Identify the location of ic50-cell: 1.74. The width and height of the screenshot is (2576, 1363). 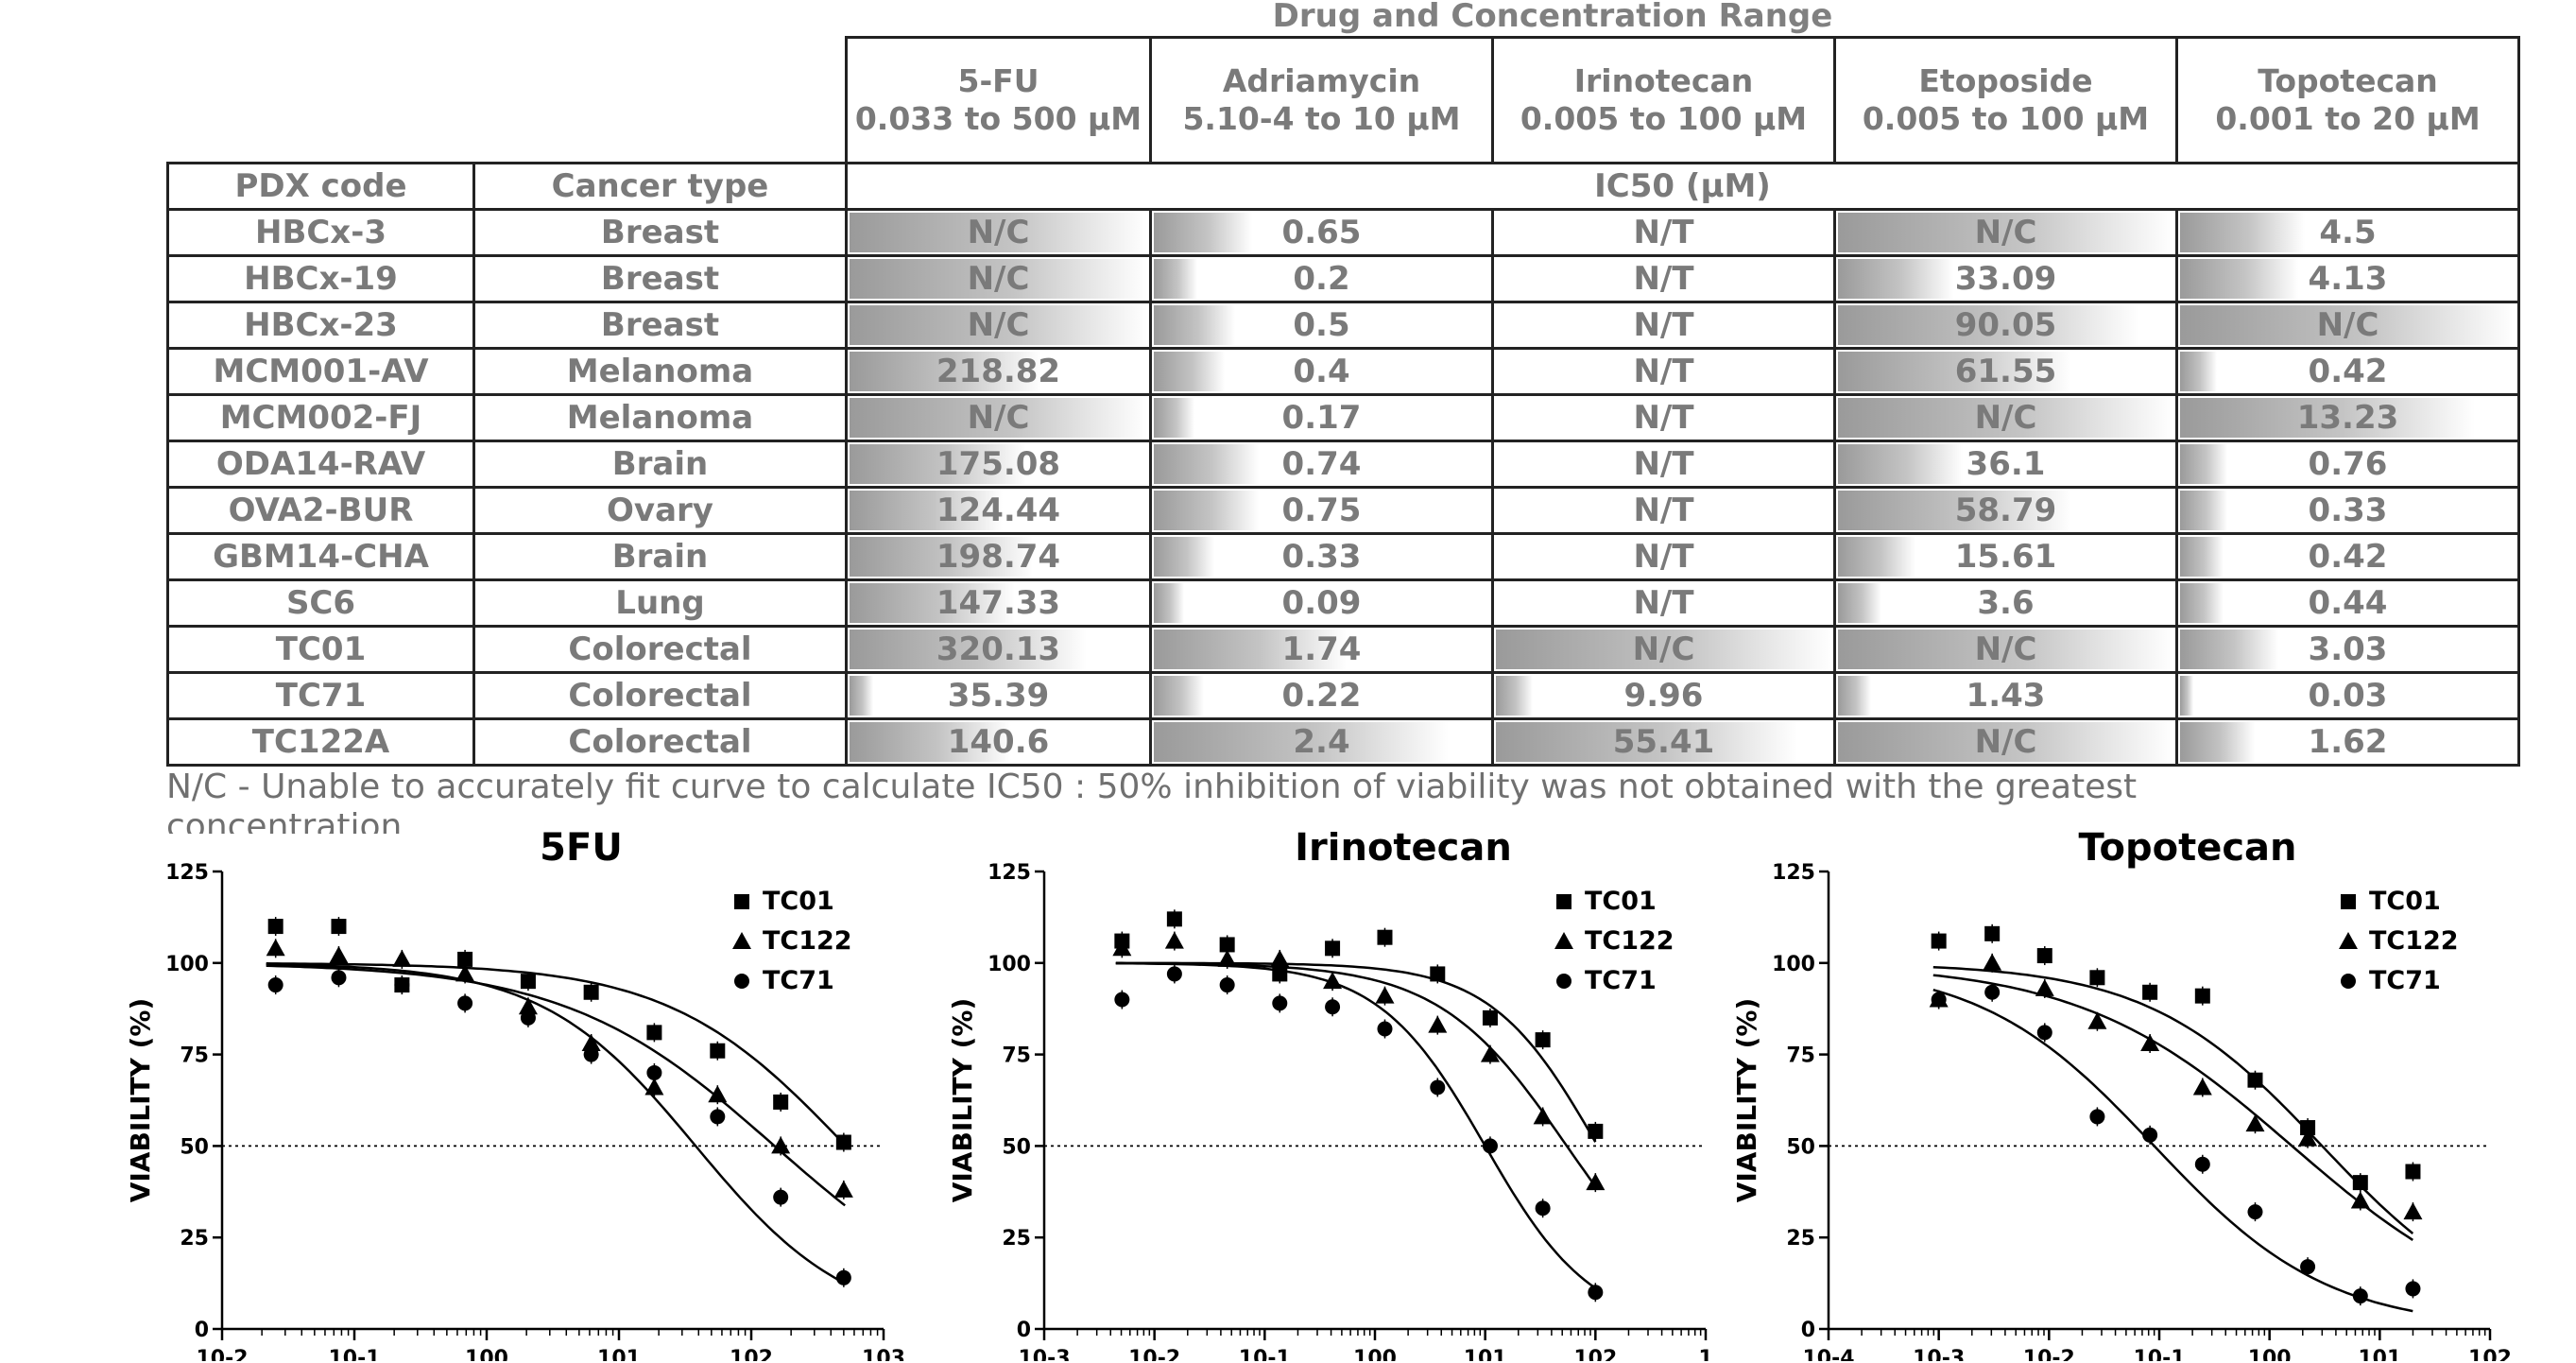
(1321, 649).